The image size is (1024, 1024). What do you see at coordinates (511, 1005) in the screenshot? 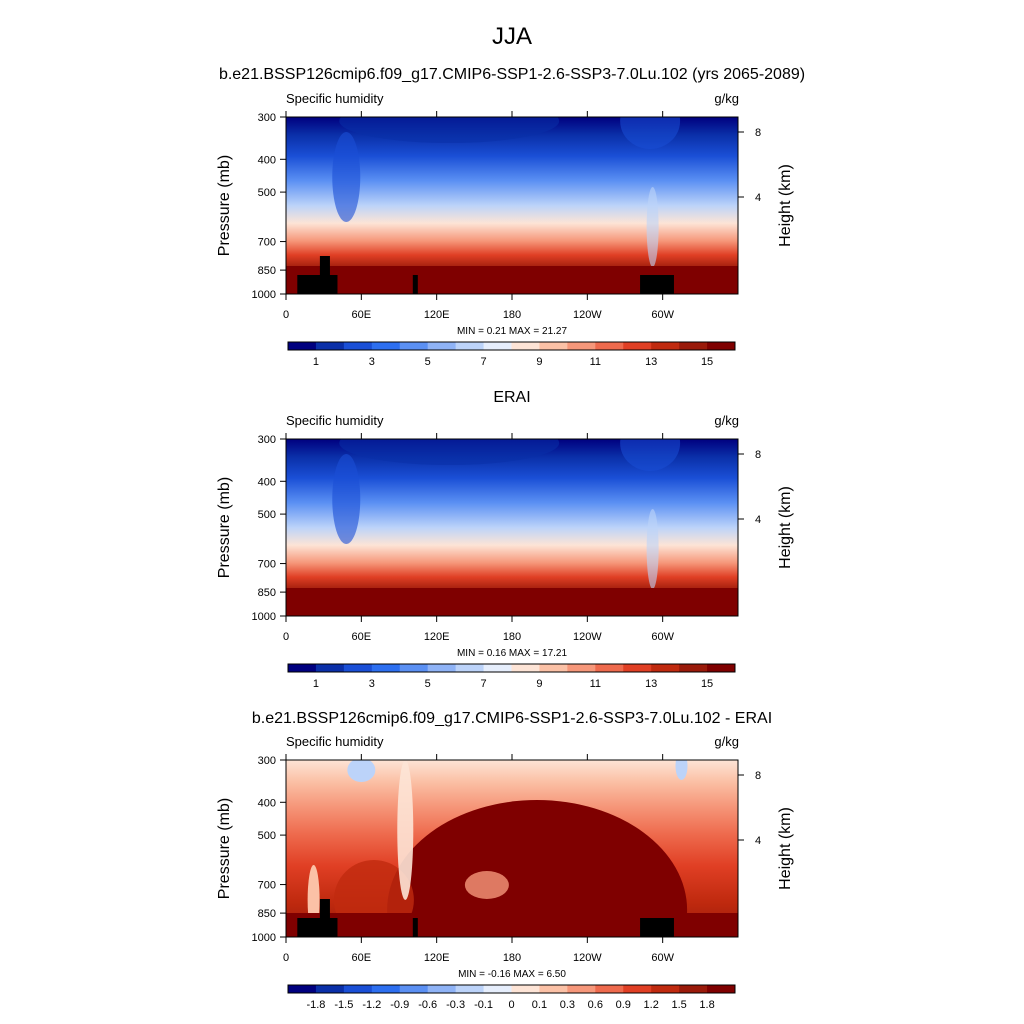
I see `colorbar-label: 0` at bounding box center [511, 1005].